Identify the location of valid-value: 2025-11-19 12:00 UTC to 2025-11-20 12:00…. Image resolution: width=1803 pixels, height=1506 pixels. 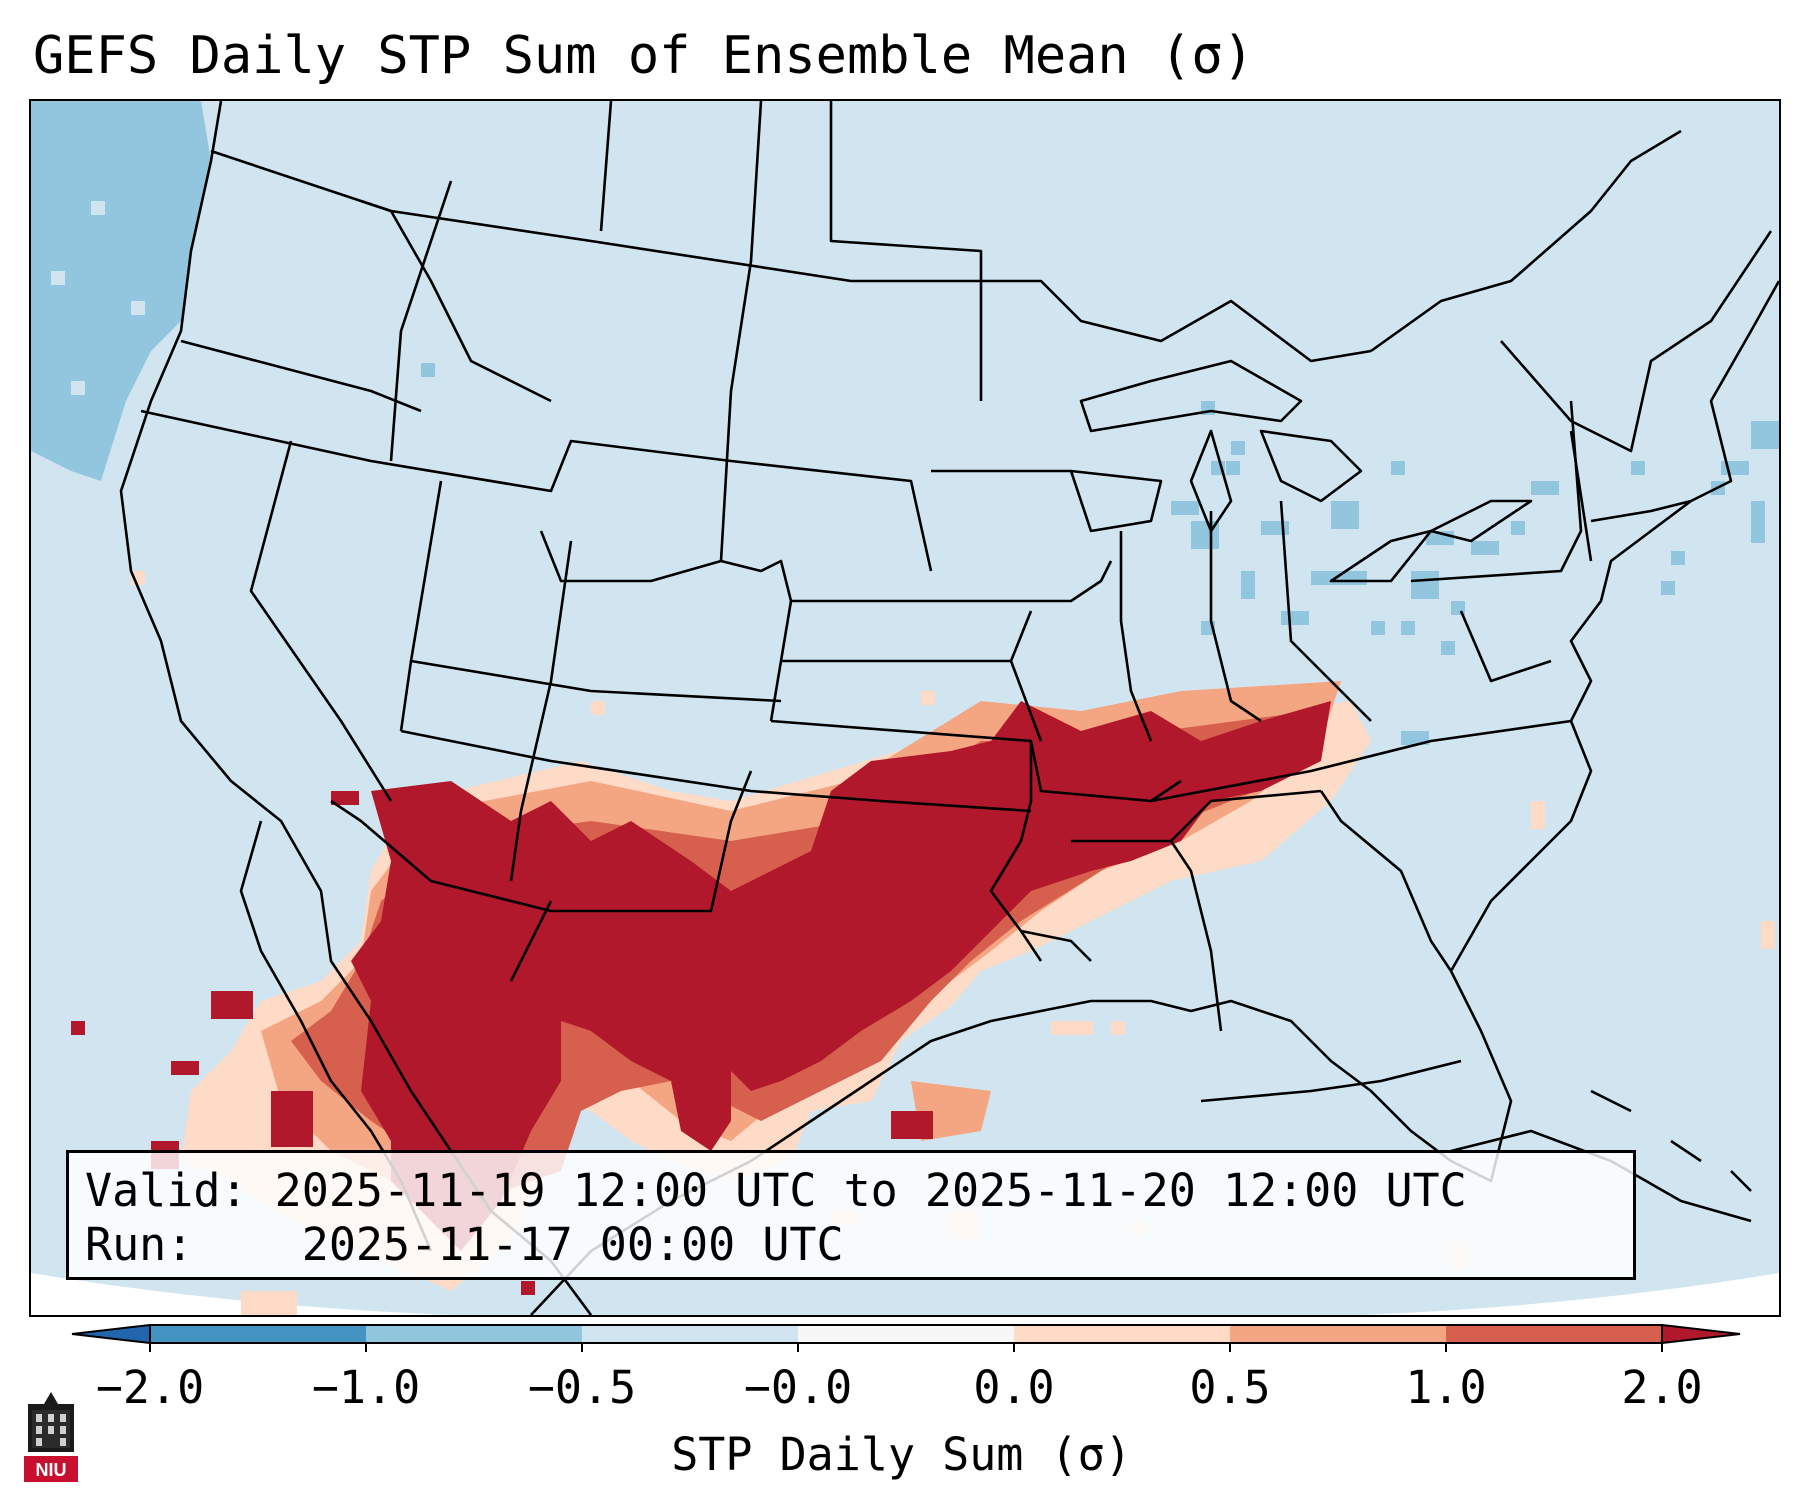
(870, 1190).